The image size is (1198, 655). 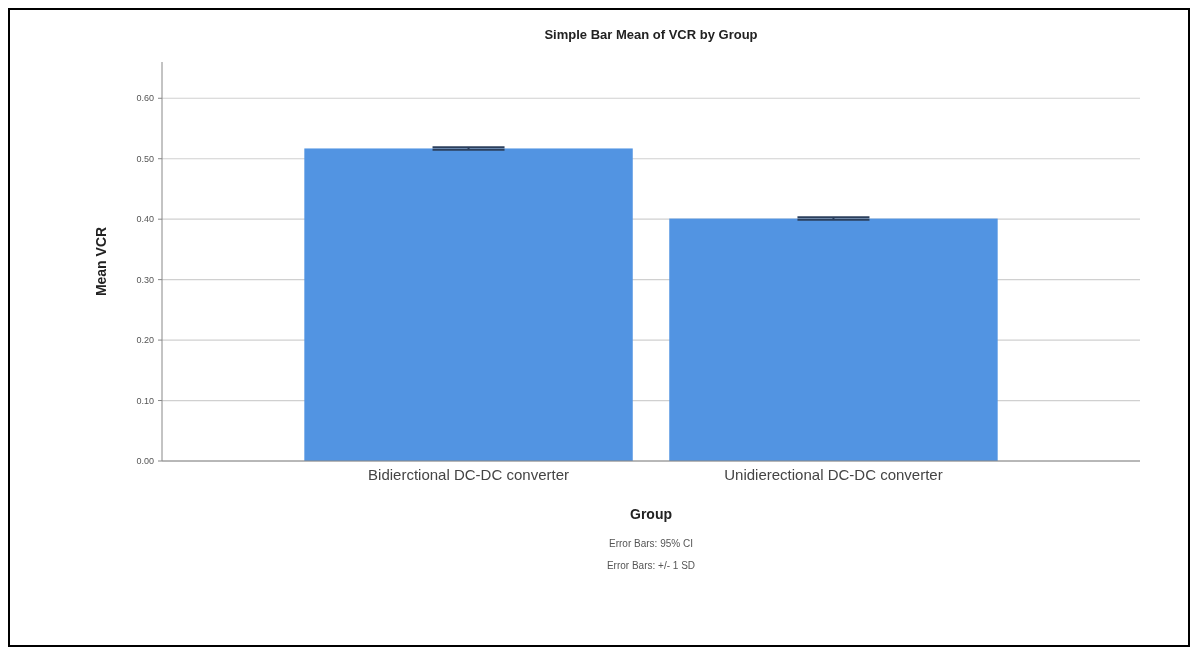 What do you see at coordinates (651, 34) in the screenshot?
I see `chart-title: Simple Bar Mean of VCR by Group` at bounding box center [651, 34].